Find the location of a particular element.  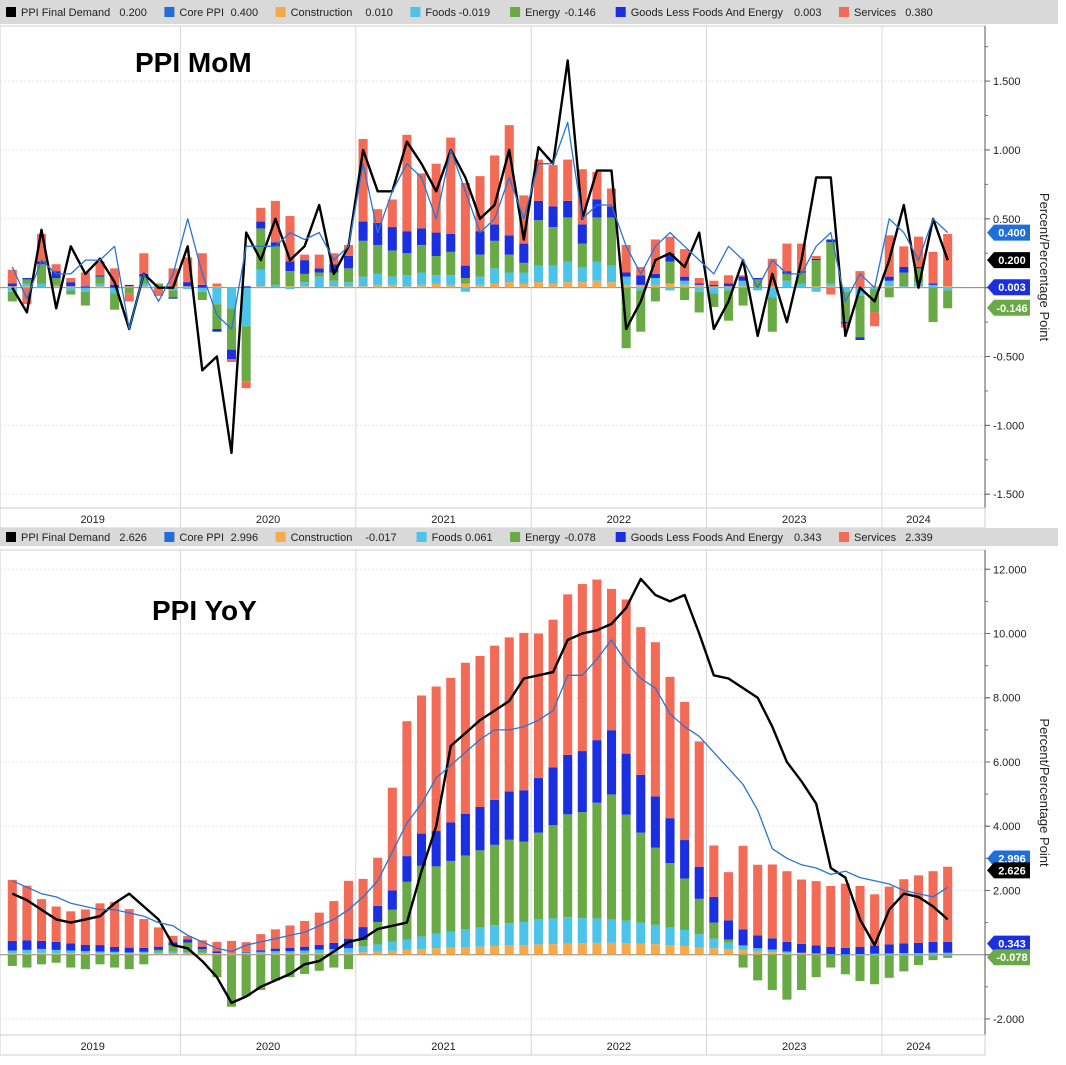

y-tick-label: -0.500 is located at coordinates (1008, 358).